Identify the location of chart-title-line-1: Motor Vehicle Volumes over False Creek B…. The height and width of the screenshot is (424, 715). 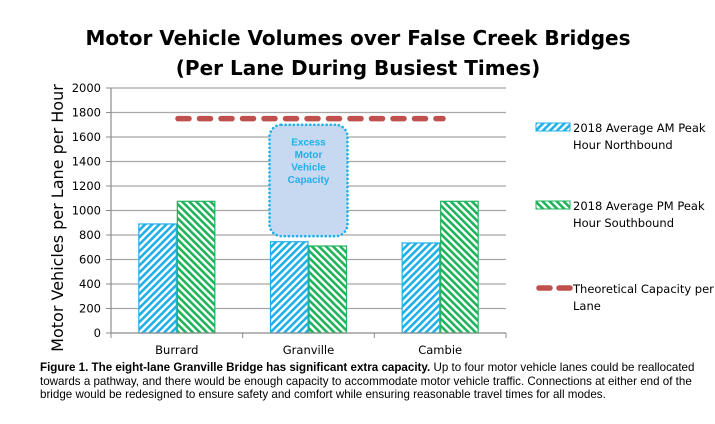
(358, 38).